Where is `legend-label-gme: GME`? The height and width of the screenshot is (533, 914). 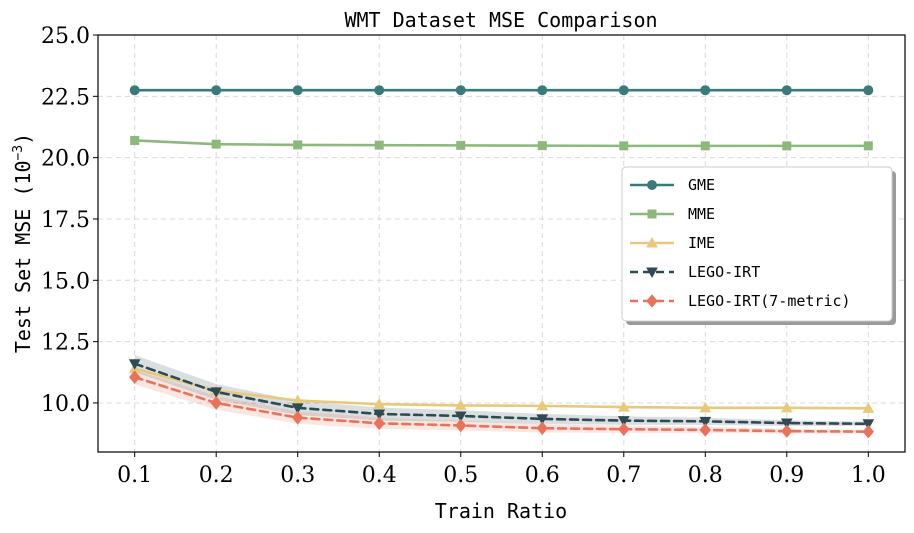 legend-label-gme: GME is located at coordinates (701, 185).